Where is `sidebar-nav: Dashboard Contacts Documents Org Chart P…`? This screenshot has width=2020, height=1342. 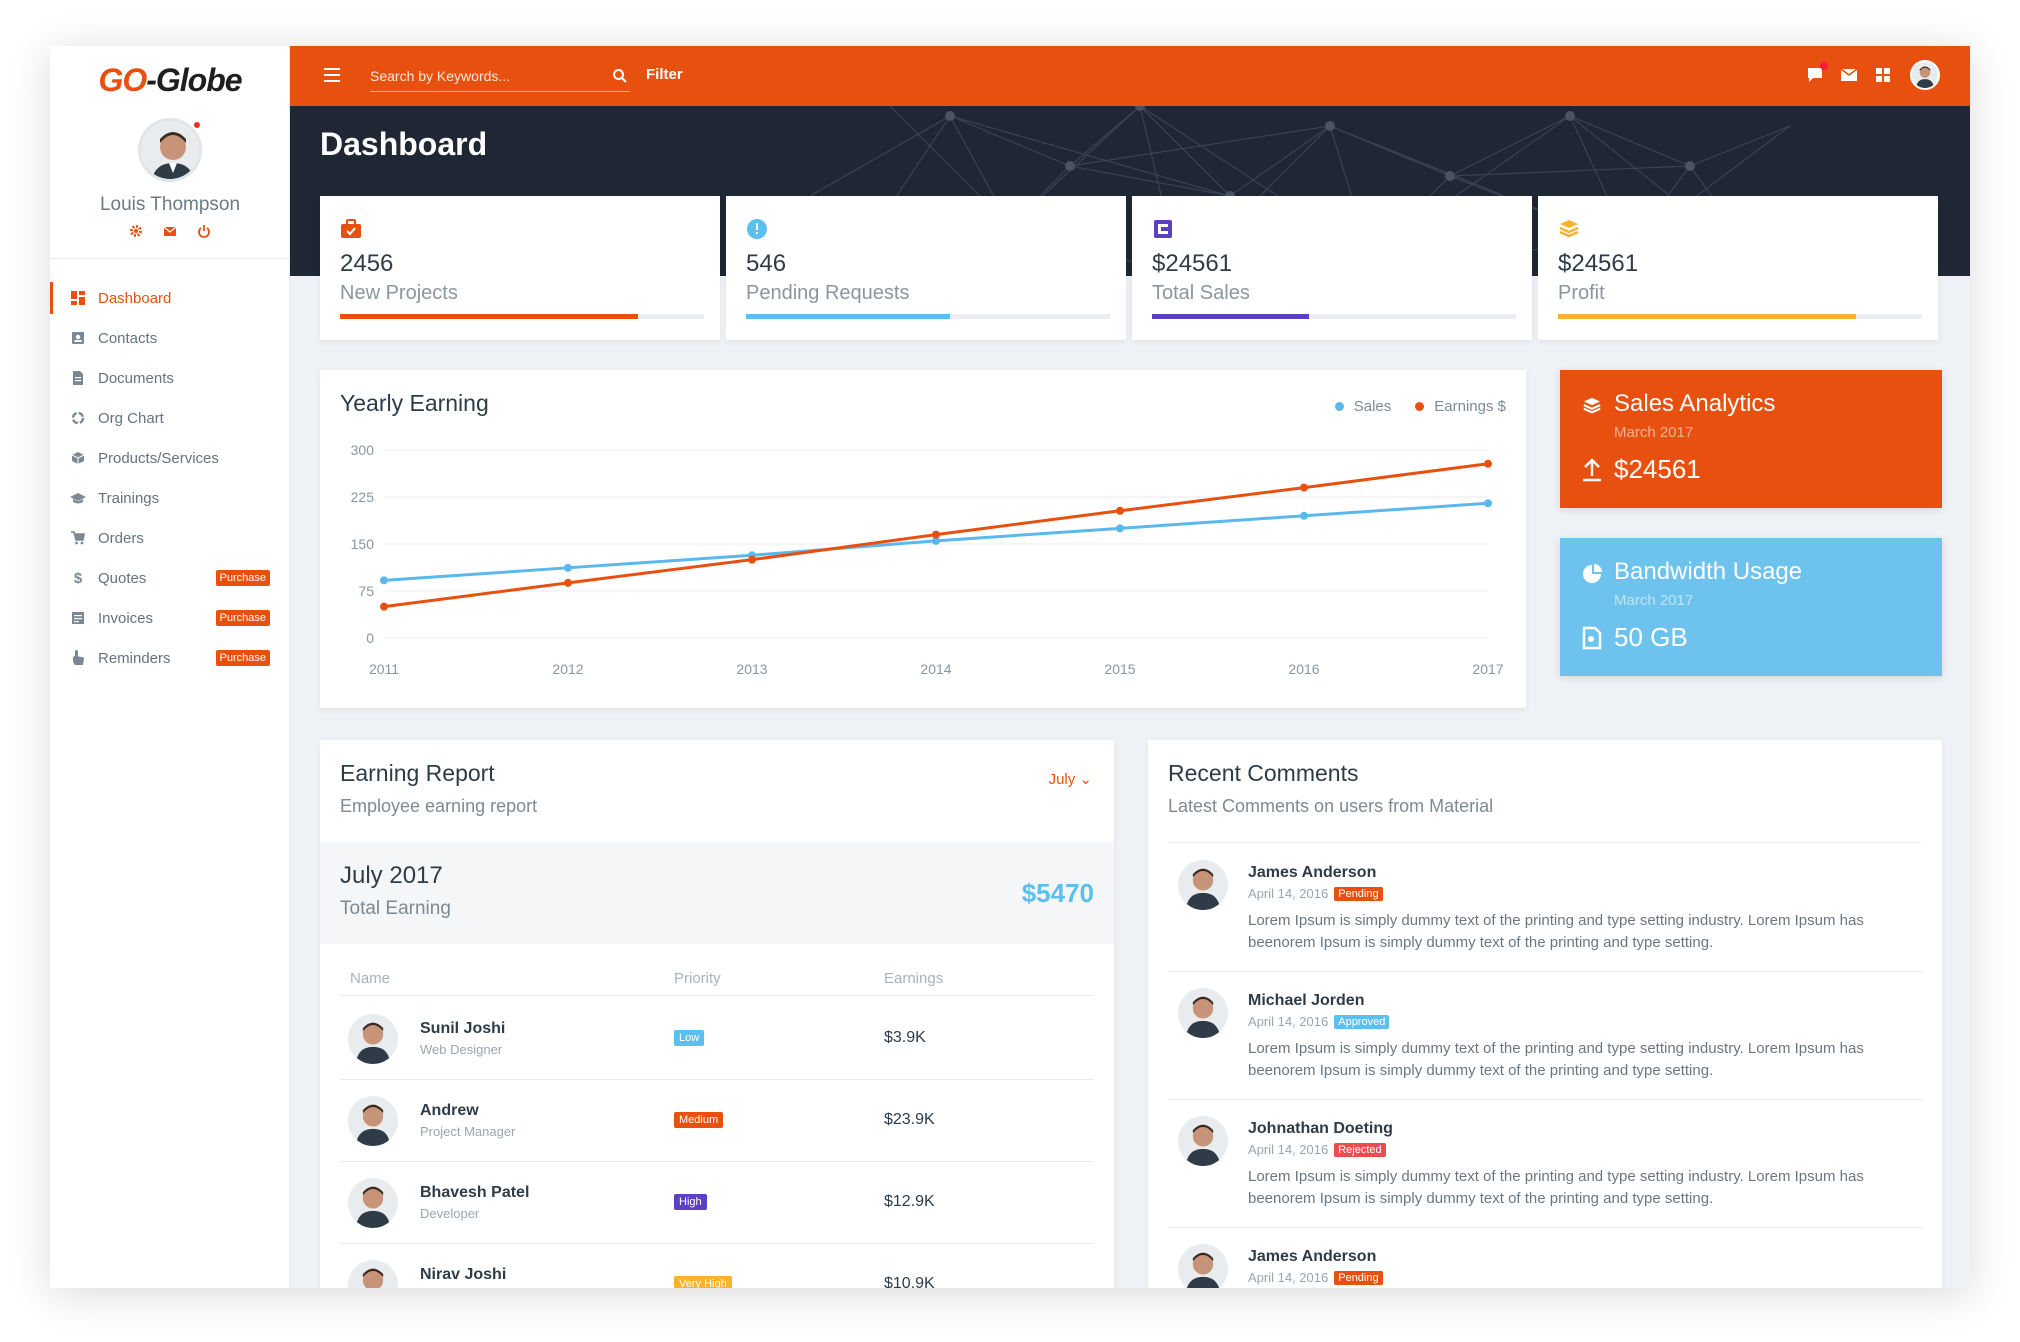
sidebar-nav: Dashboard Contacts Documents Org Chart P… is located at coordinates (170, 478).